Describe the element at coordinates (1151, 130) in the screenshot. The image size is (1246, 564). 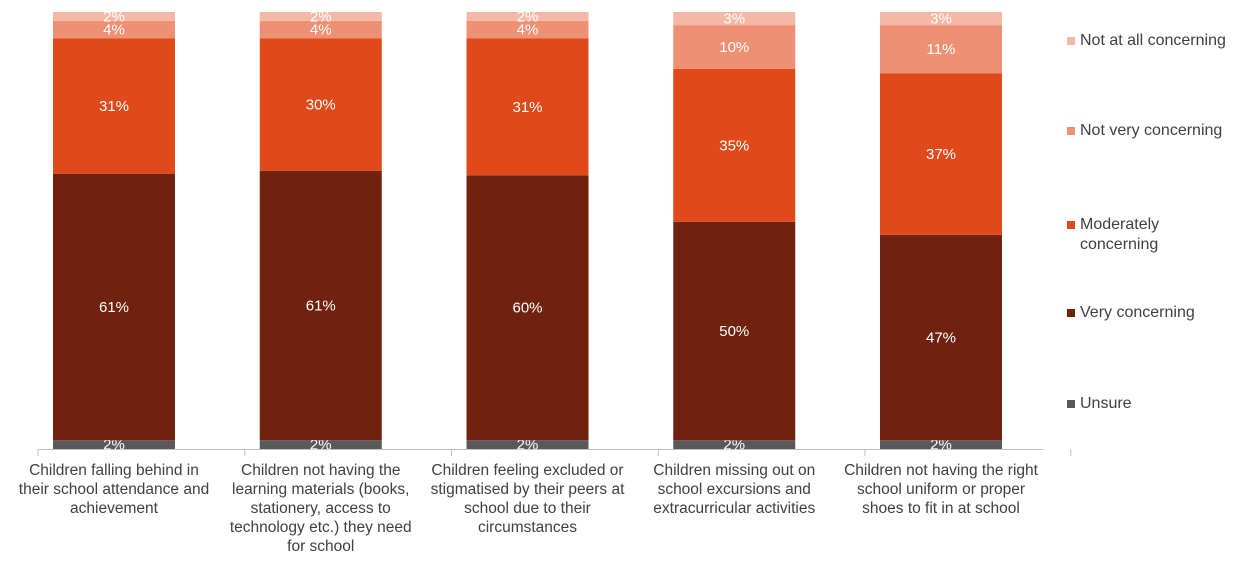
I see `legend-label-not-very-concerning: Not very concerning` at that location.